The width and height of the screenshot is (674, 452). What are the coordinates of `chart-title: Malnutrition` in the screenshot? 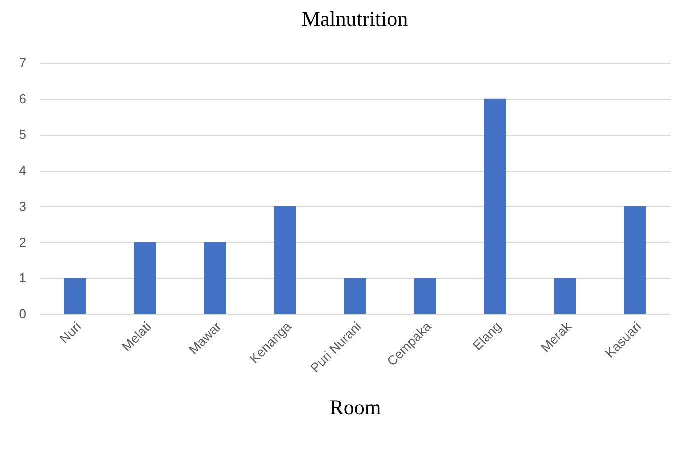 It's located at (355, 19).